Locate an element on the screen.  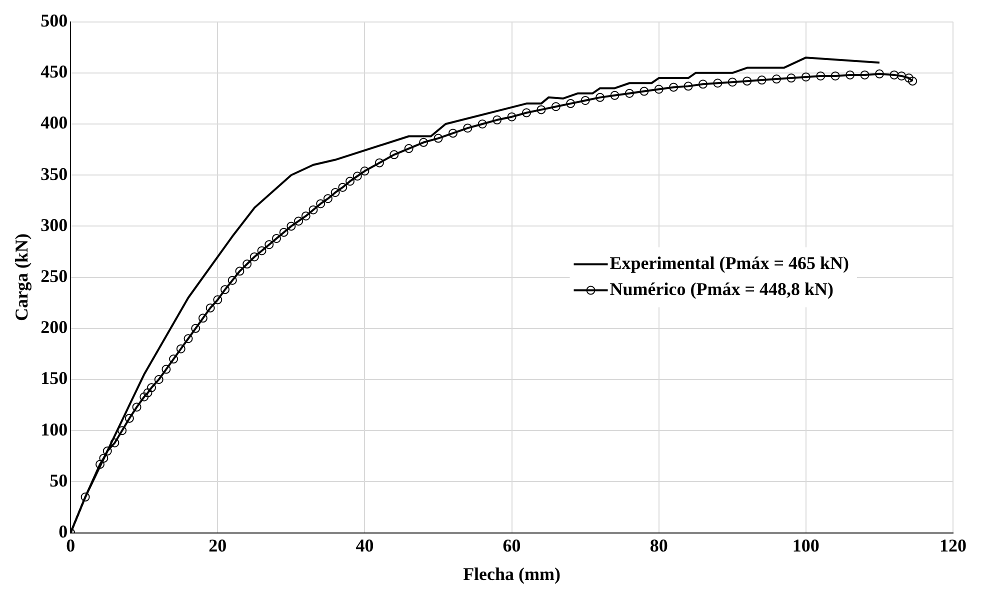
x-tick-label: 100 is located at coordinates (806, 545).